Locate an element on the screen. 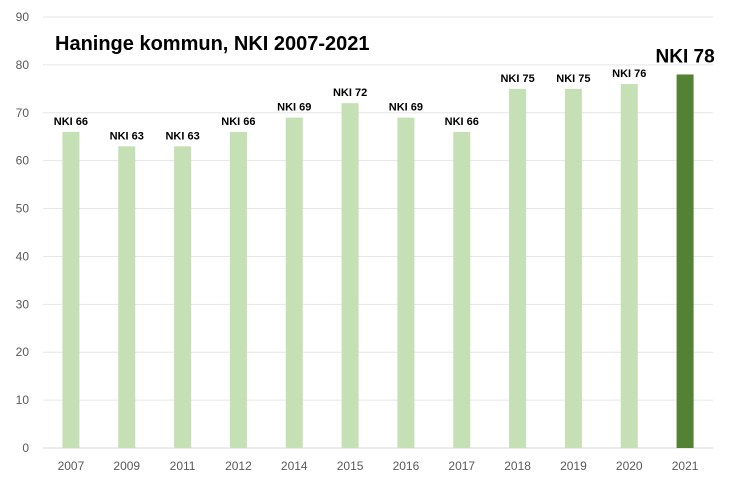 Image resolution: width=746 pixels, height=481 pixels. x-tick-label: 2016 is located at coordinates (406, 466).